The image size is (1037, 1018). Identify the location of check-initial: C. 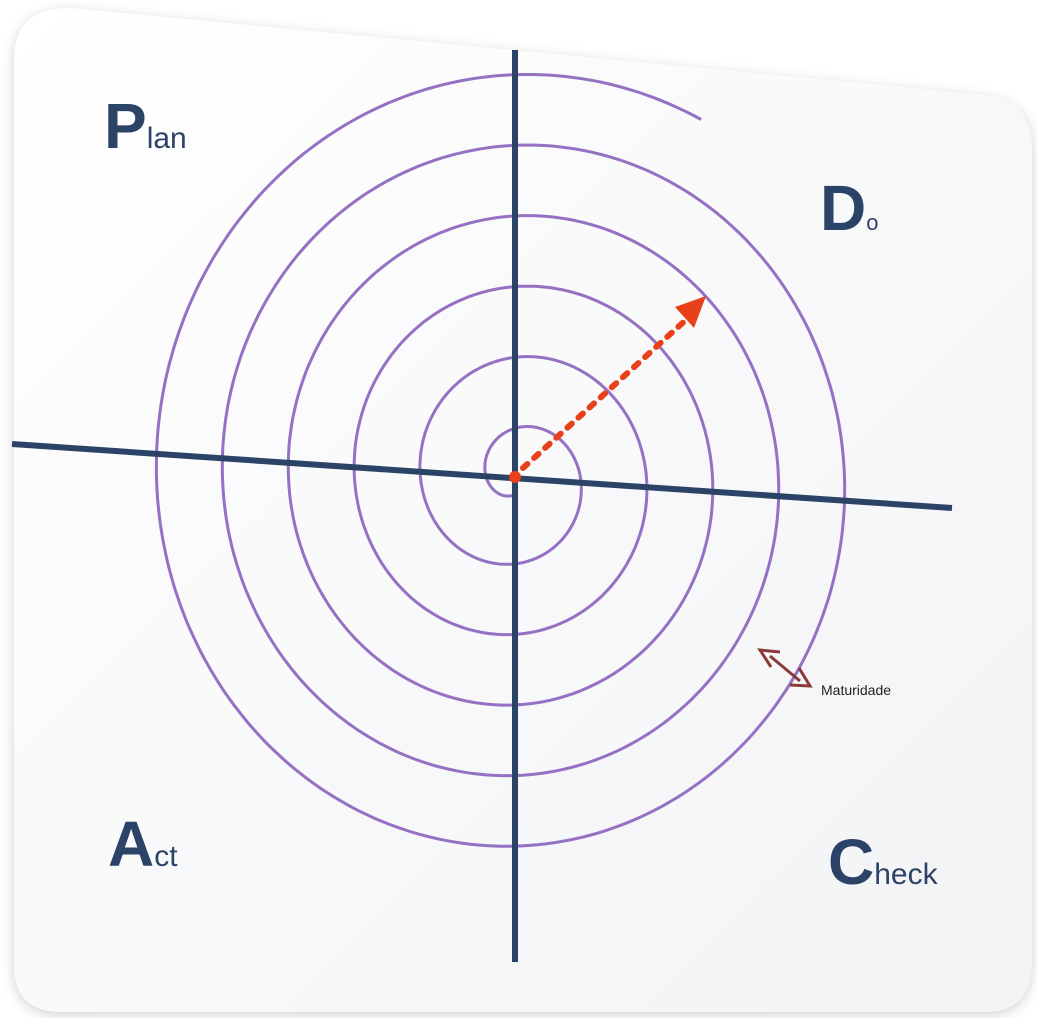
(851, 862).